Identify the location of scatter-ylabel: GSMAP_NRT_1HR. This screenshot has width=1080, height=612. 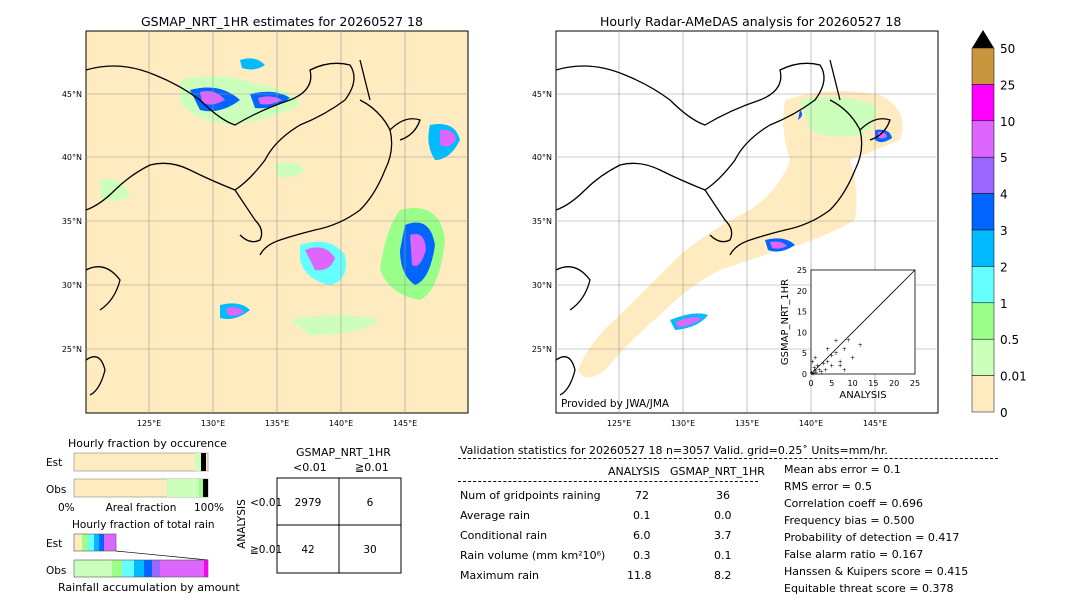
(785, 322).